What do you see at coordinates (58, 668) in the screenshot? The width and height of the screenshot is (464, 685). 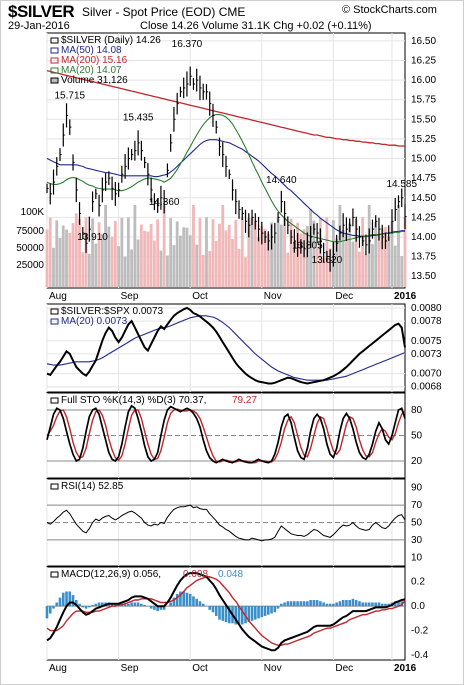 I see `macd-x-tick-label: Aug` at bounding box center [58, 668].